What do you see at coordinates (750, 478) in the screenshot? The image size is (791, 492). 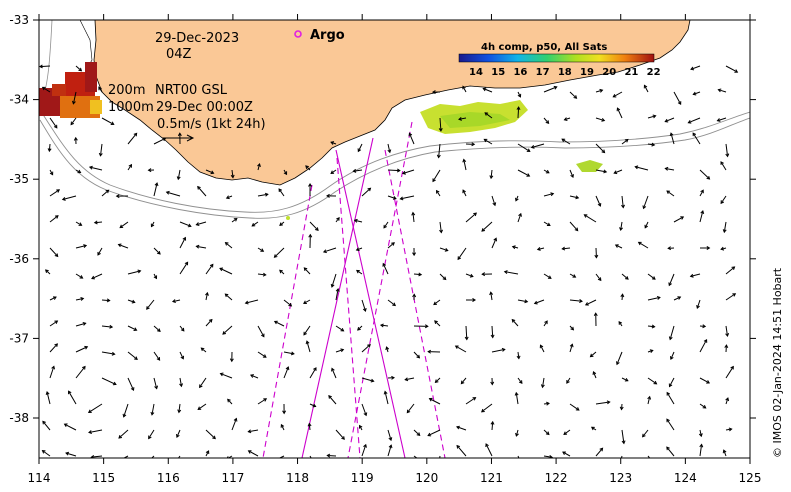 I see `x-tick-label: 125` at bounding box center [750, 478].